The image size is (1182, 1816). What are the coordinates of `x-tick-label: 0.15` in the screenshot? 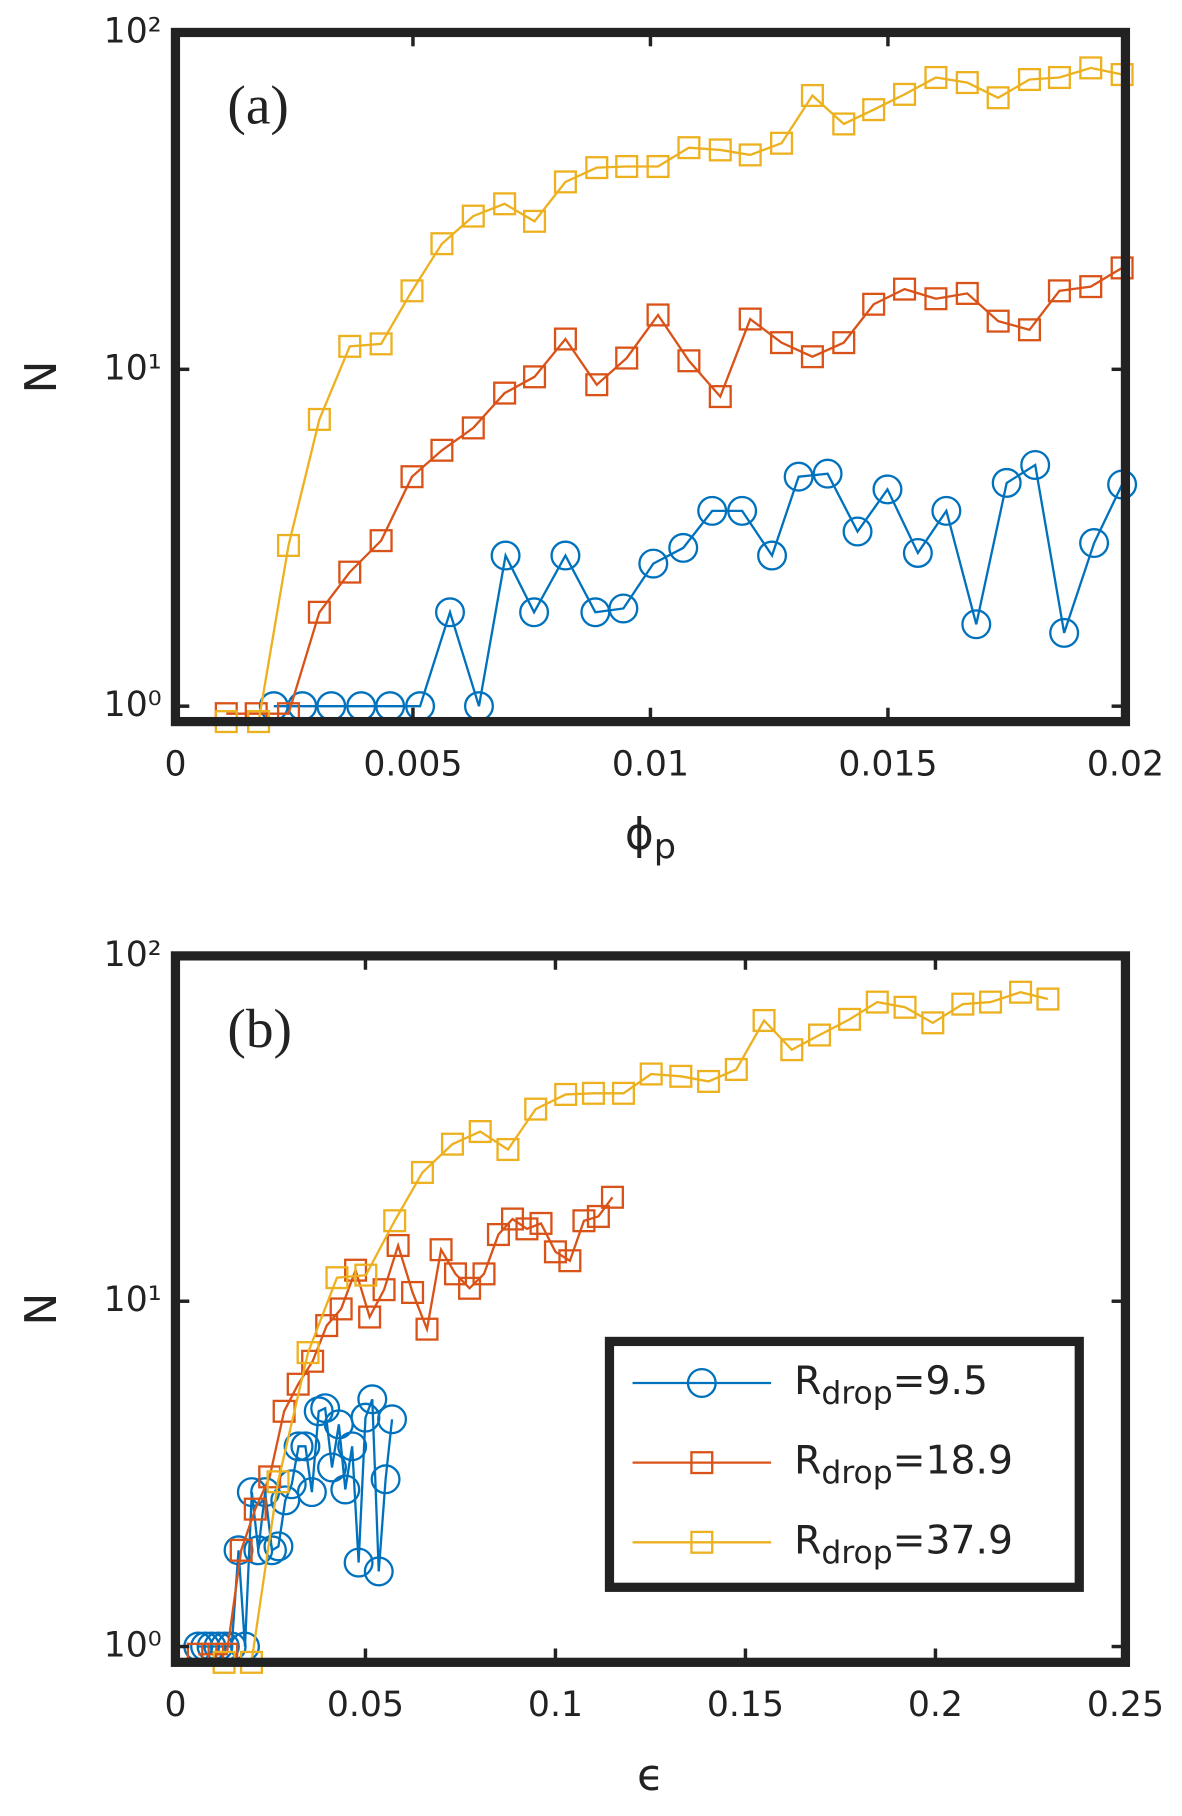 It's located at (745, 1705).